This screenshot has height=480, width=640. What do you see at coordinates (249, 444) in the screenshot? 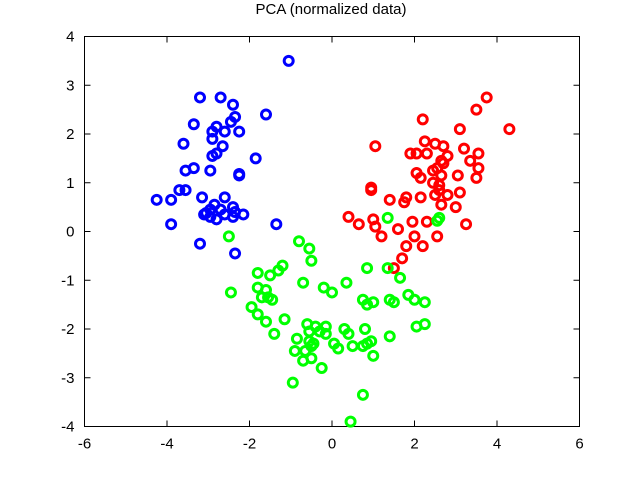
I see `x-tick-label: -2` at bounding box center [249, 444].